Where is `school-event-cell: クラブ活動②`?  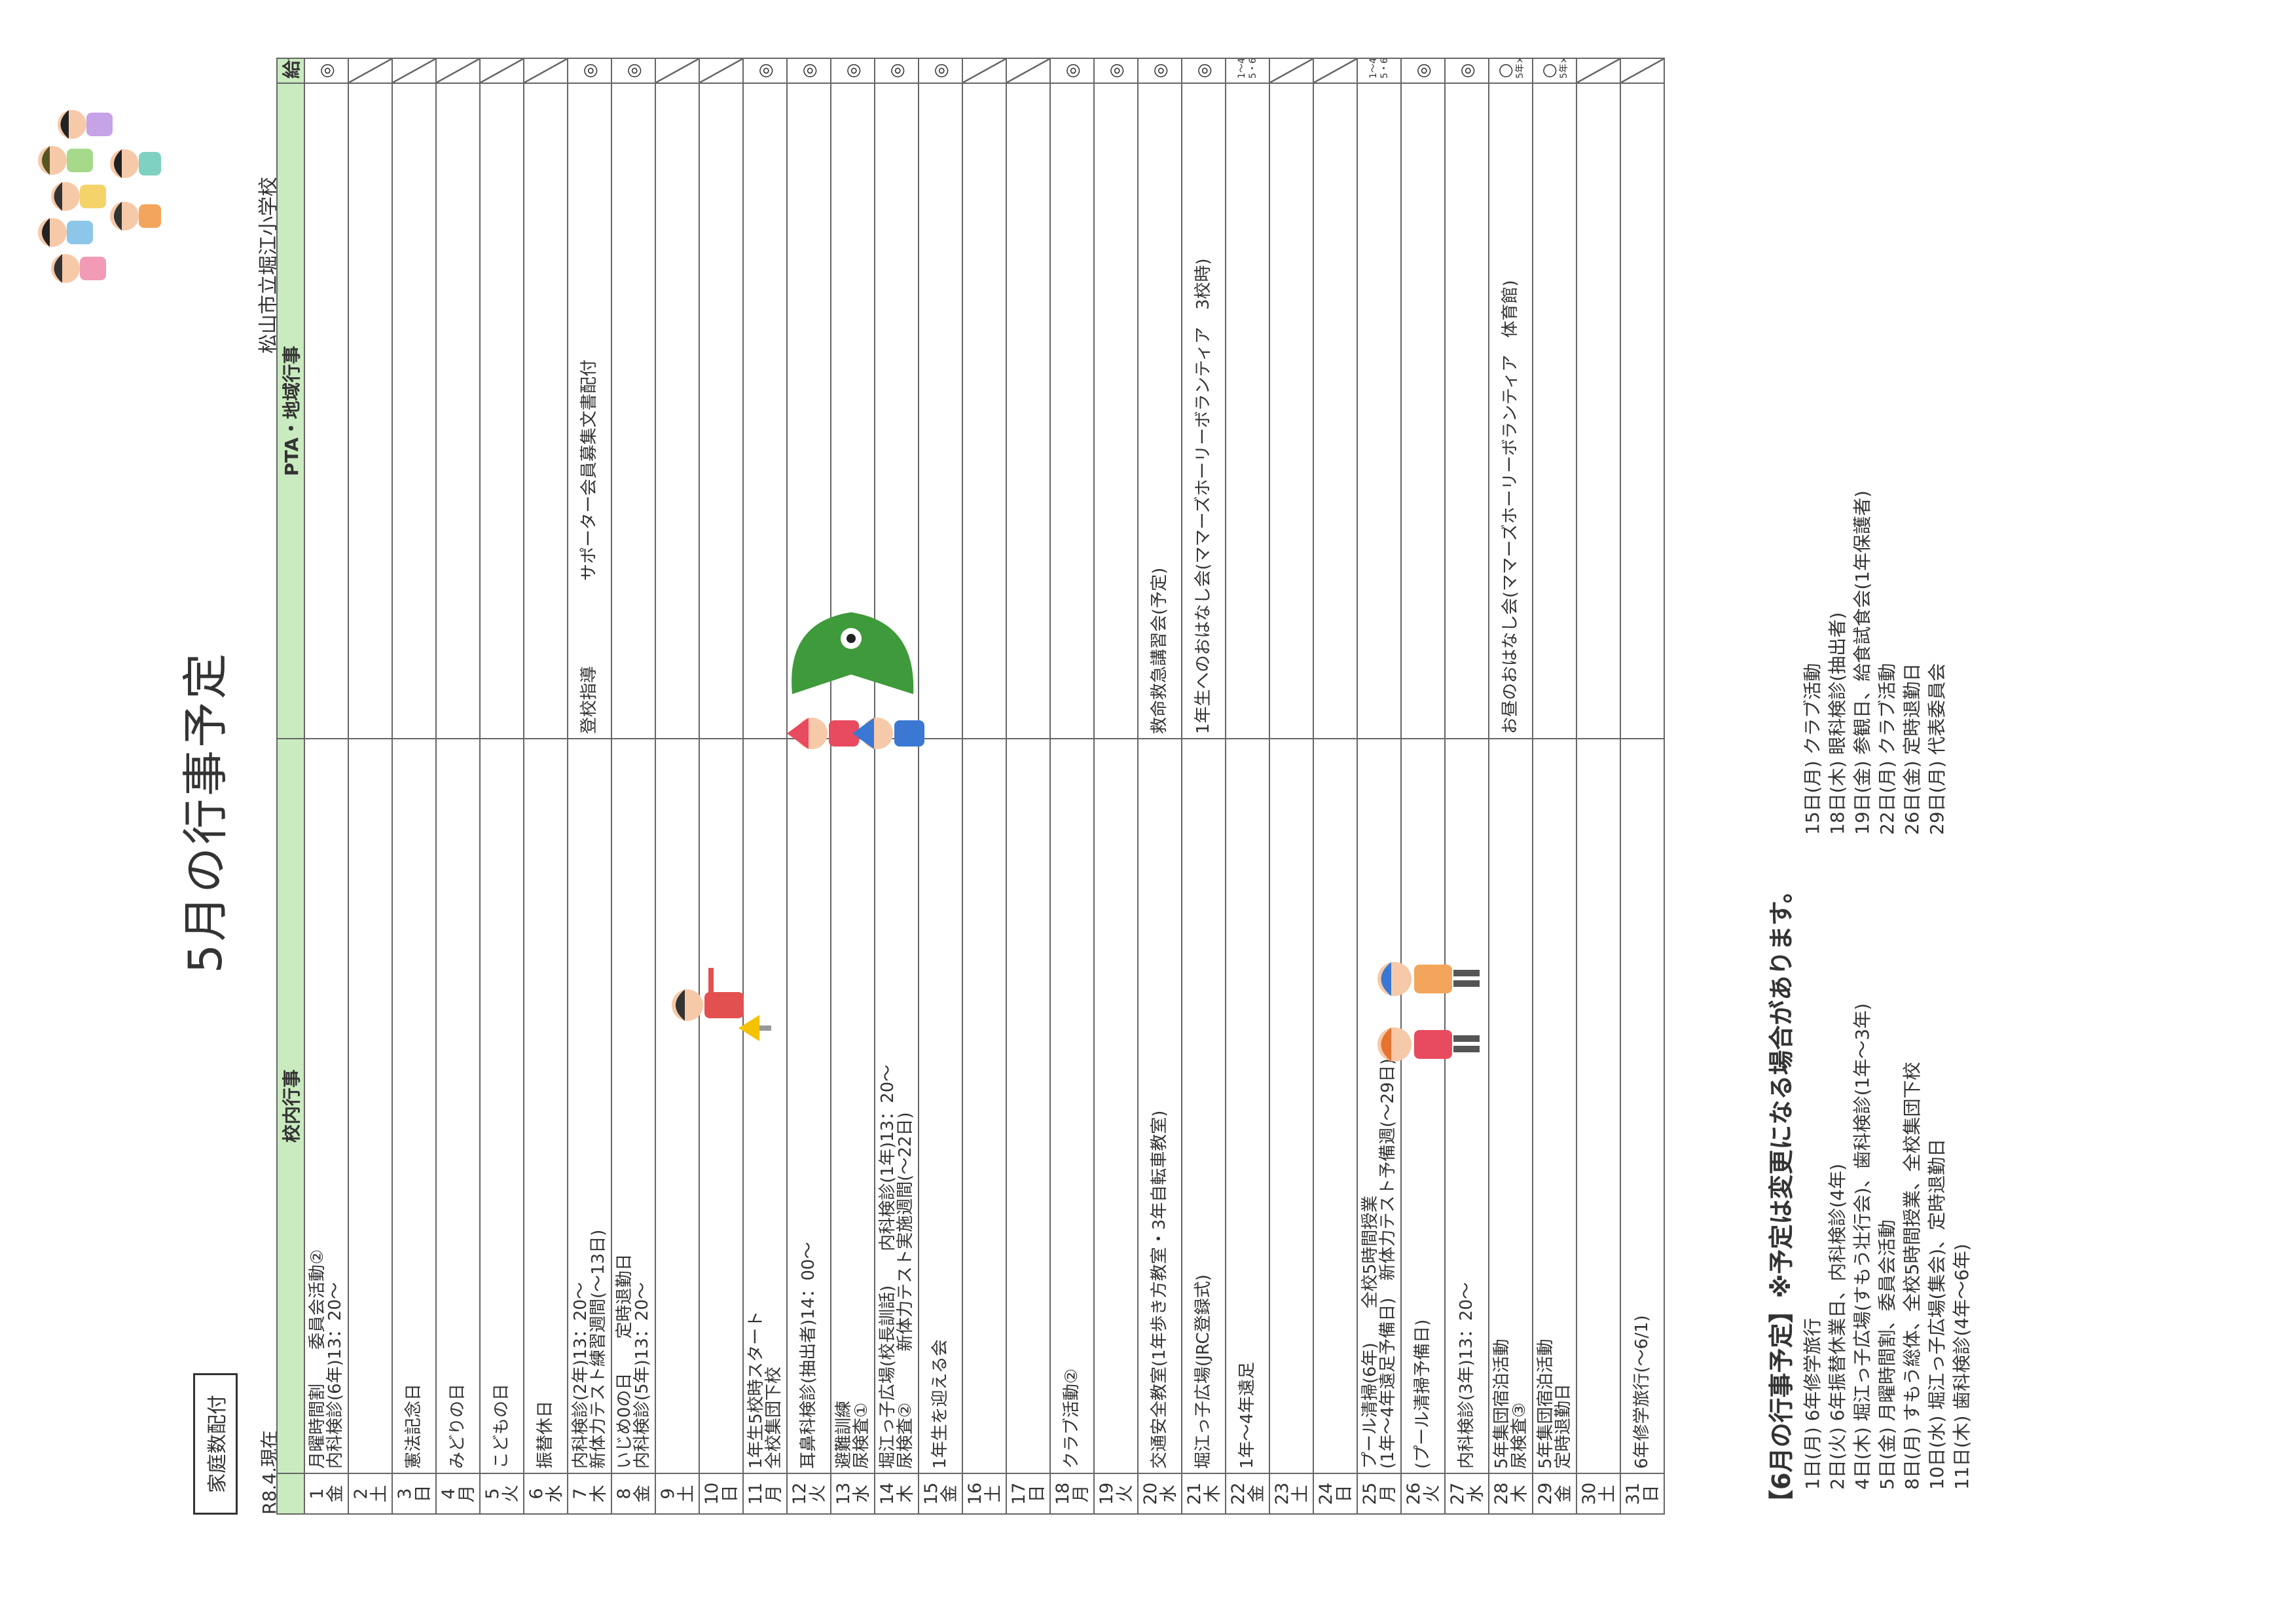
school-event-cell: クラブ活動② is located at coordinates (1072, 1106).